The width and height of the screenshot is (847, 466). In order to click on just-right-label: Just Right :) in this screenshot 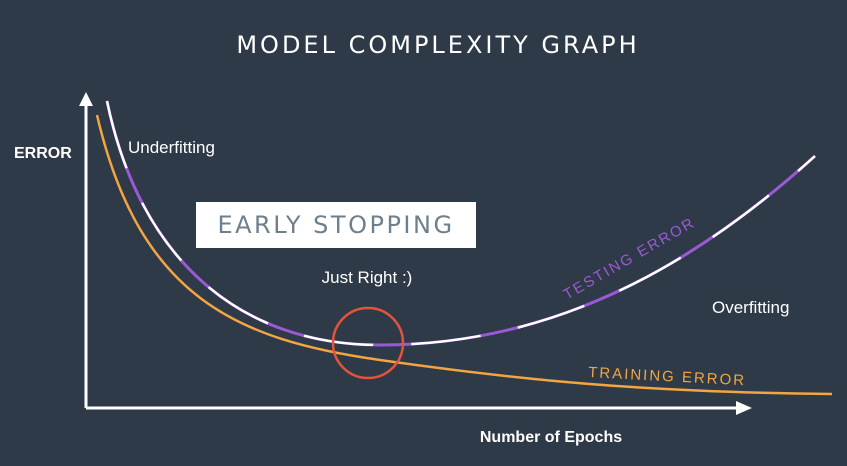, I will do `click(367, 277)`.